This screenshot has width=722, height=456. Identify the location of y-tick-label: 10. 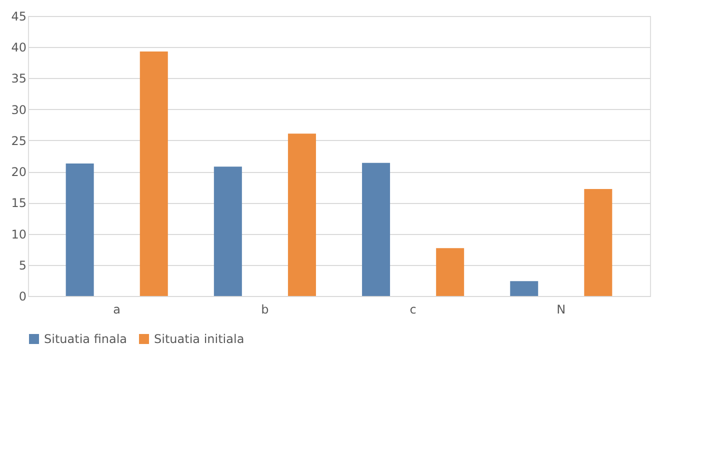
(18, 234).